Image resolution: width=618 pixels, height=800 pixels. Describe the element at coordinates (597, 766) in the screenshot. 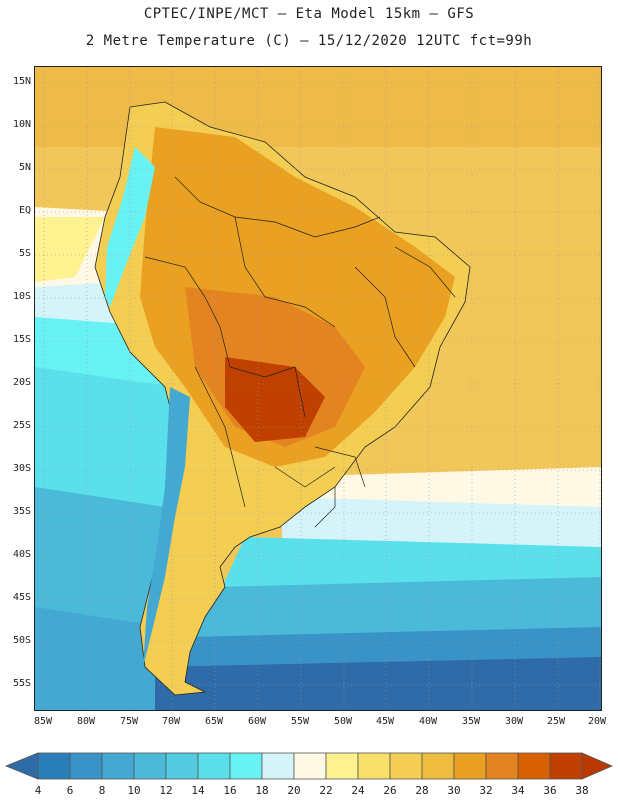

I see `colorbar-arrow-high` at that location.